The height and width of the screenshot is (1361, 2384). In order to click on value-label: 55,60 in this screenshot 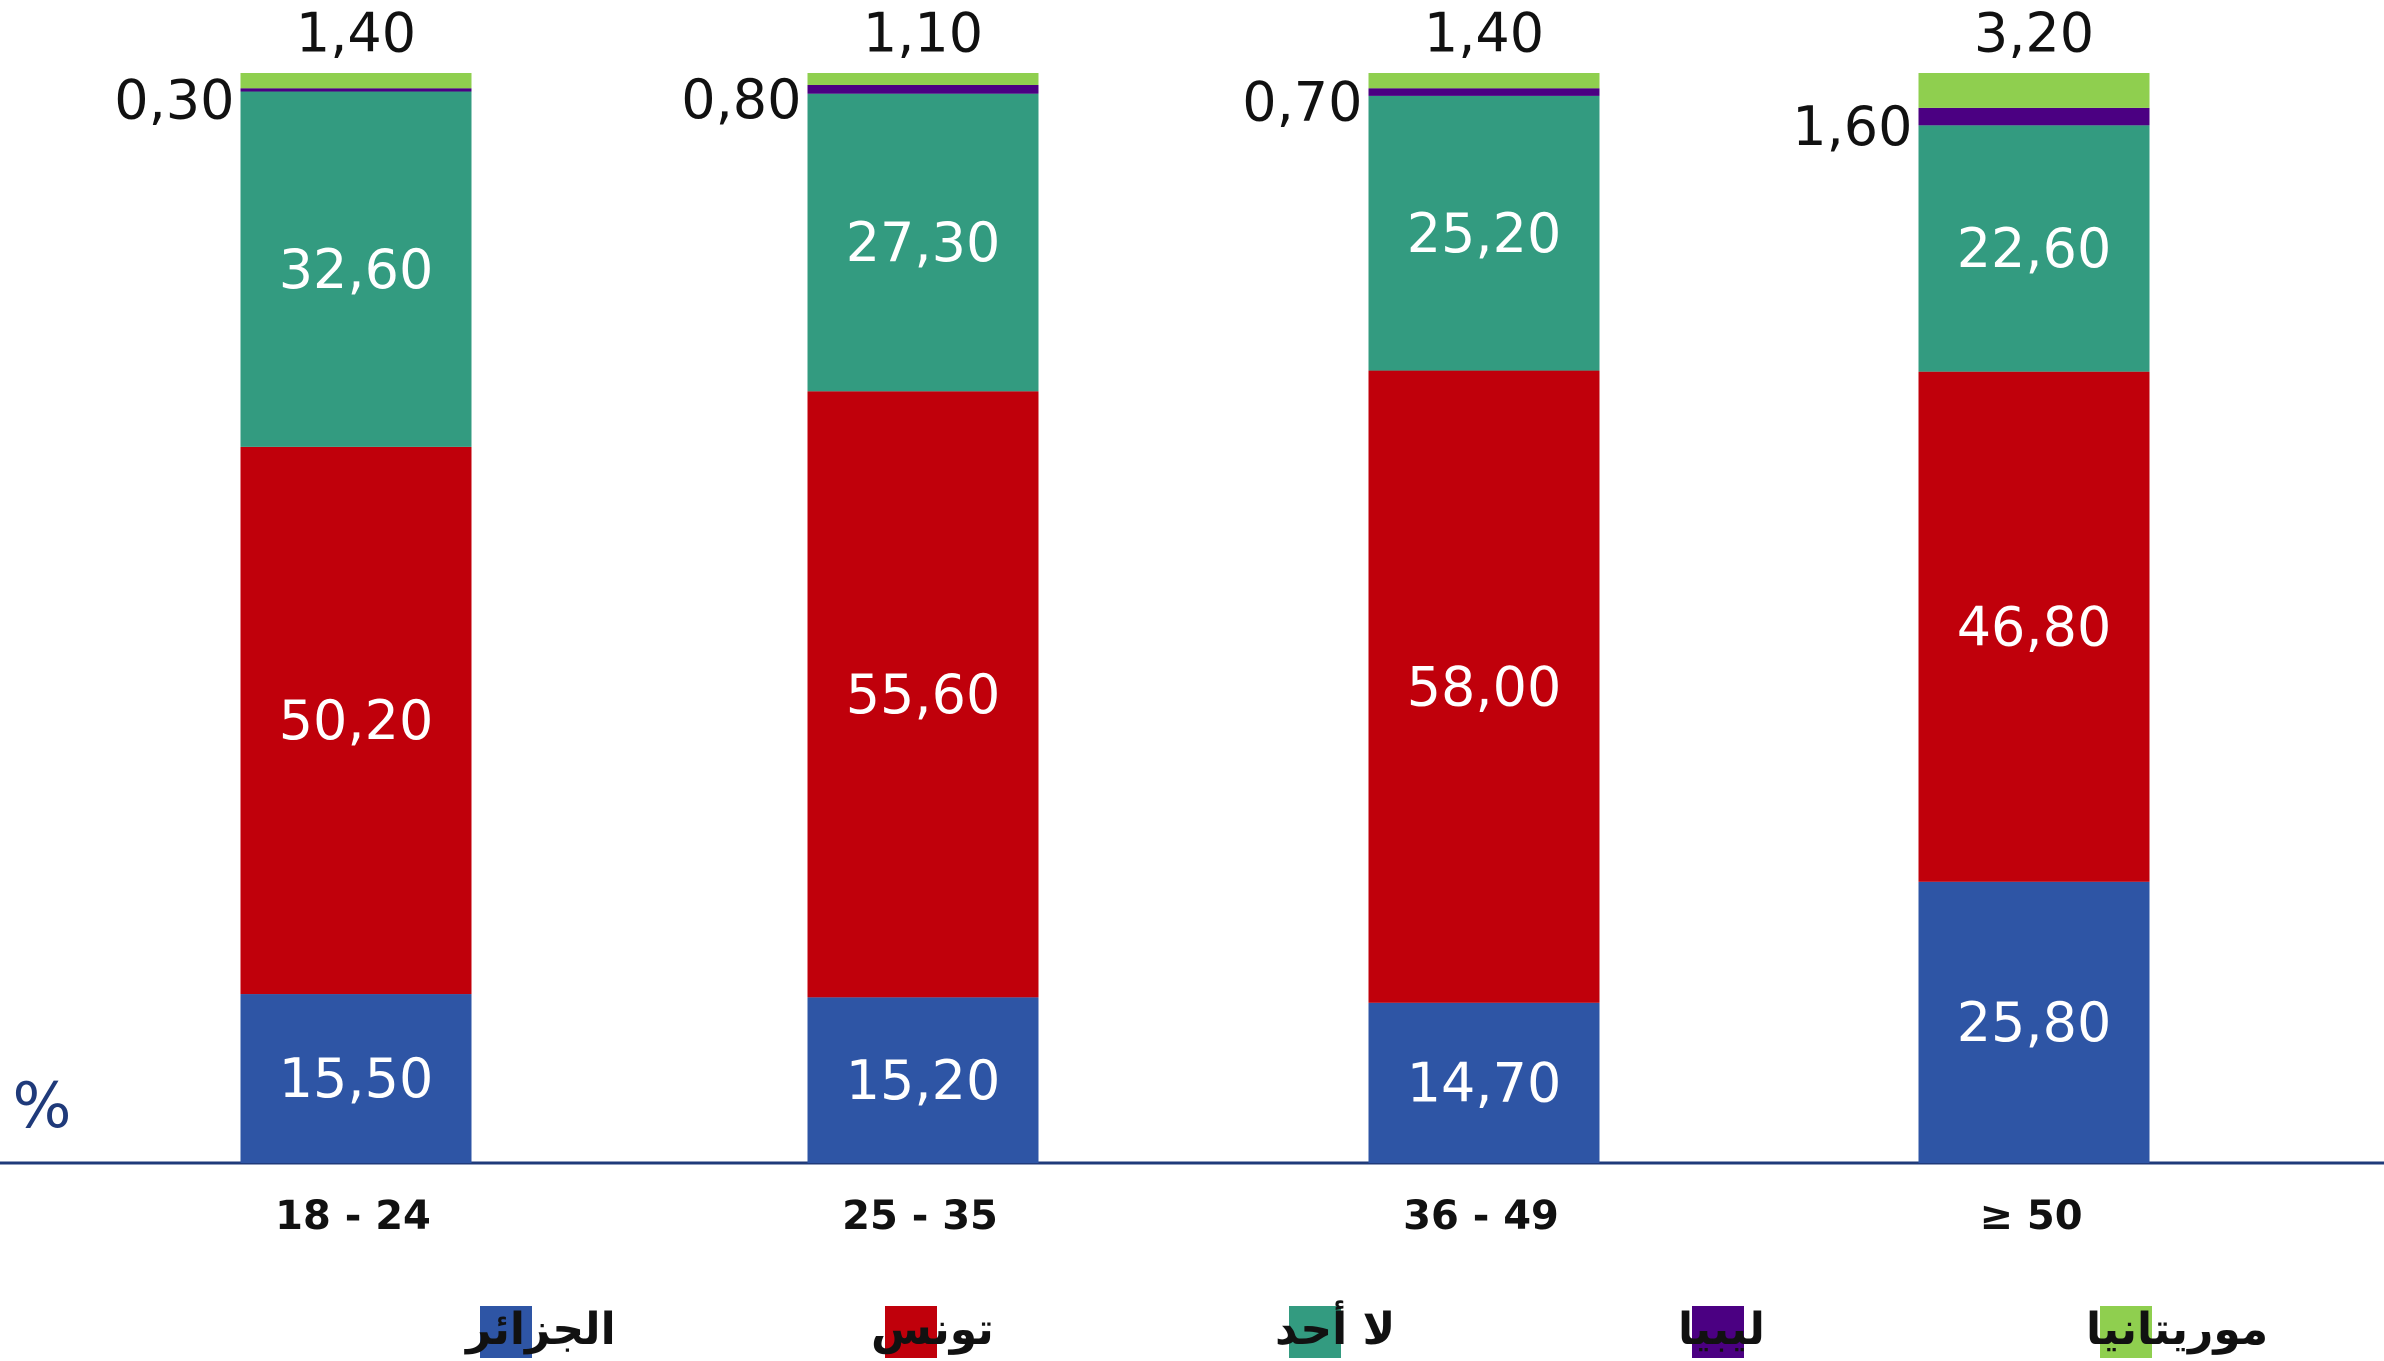, I will do `click(923, 694)`.